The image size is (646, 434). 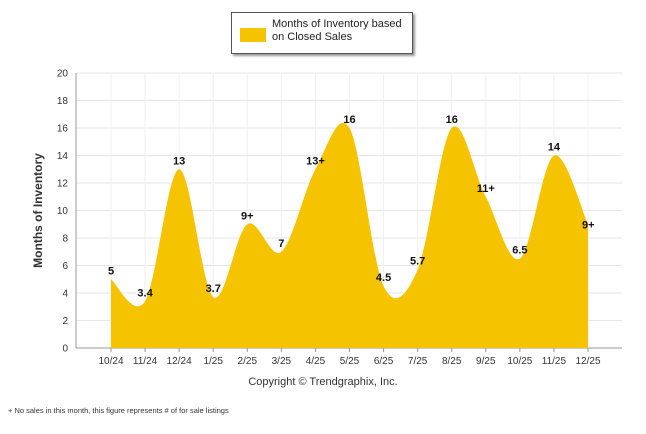 I want to click on data-label: 6.5, so click(x=519, y=251).